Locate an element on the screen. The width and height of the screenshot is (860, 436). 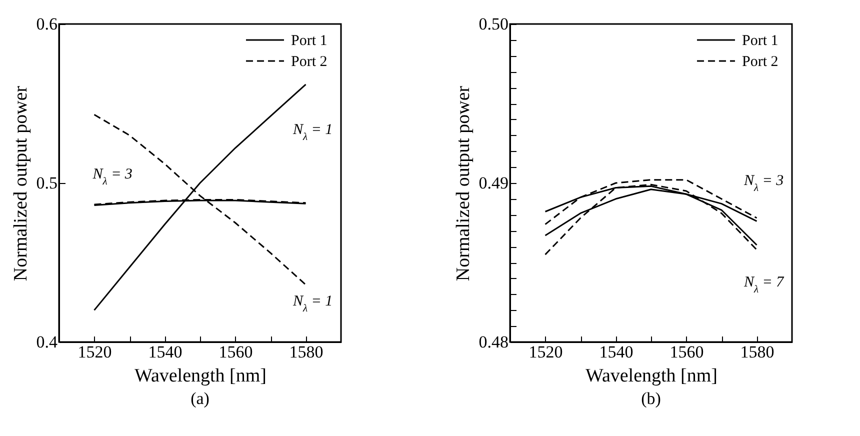
y-tick-label: 0.49 is located at coordinates (493, 183).